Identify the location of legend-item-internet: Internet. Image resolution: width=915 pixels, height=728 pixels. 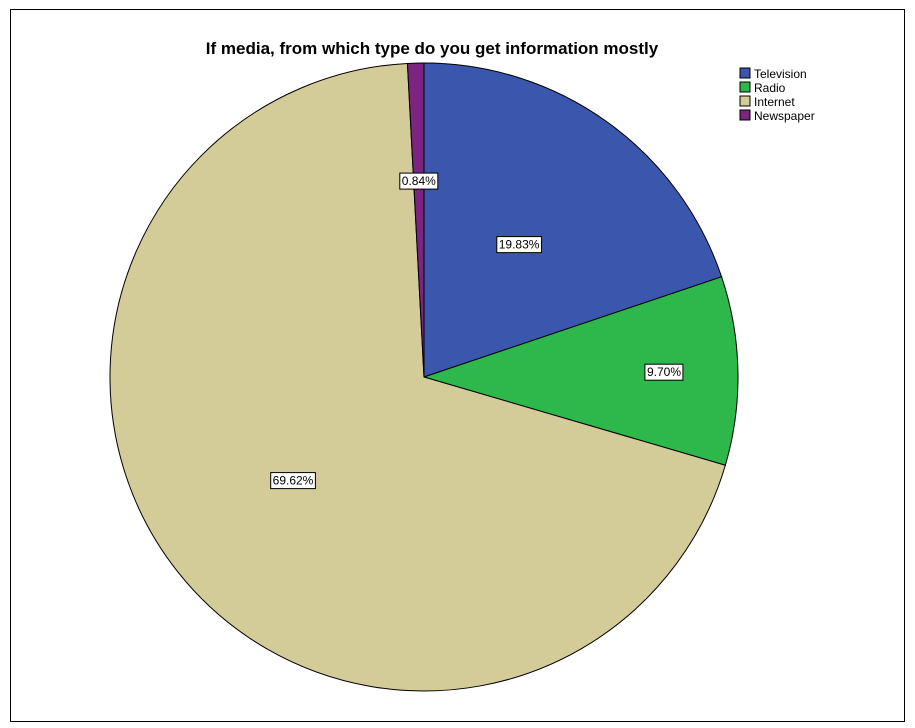
(767, 102).